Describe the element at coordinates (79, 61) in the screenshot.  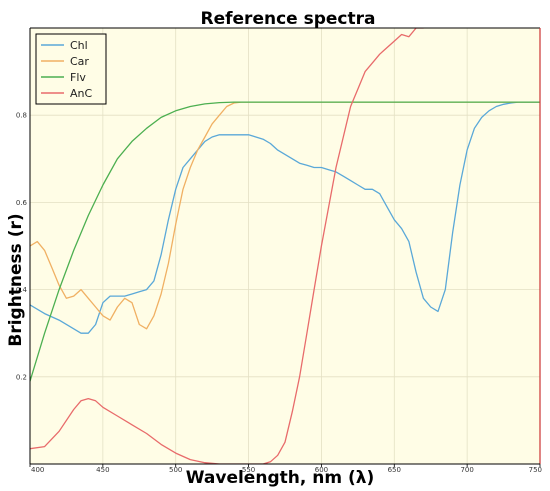
I see `legend-label-car: Car` at that location.